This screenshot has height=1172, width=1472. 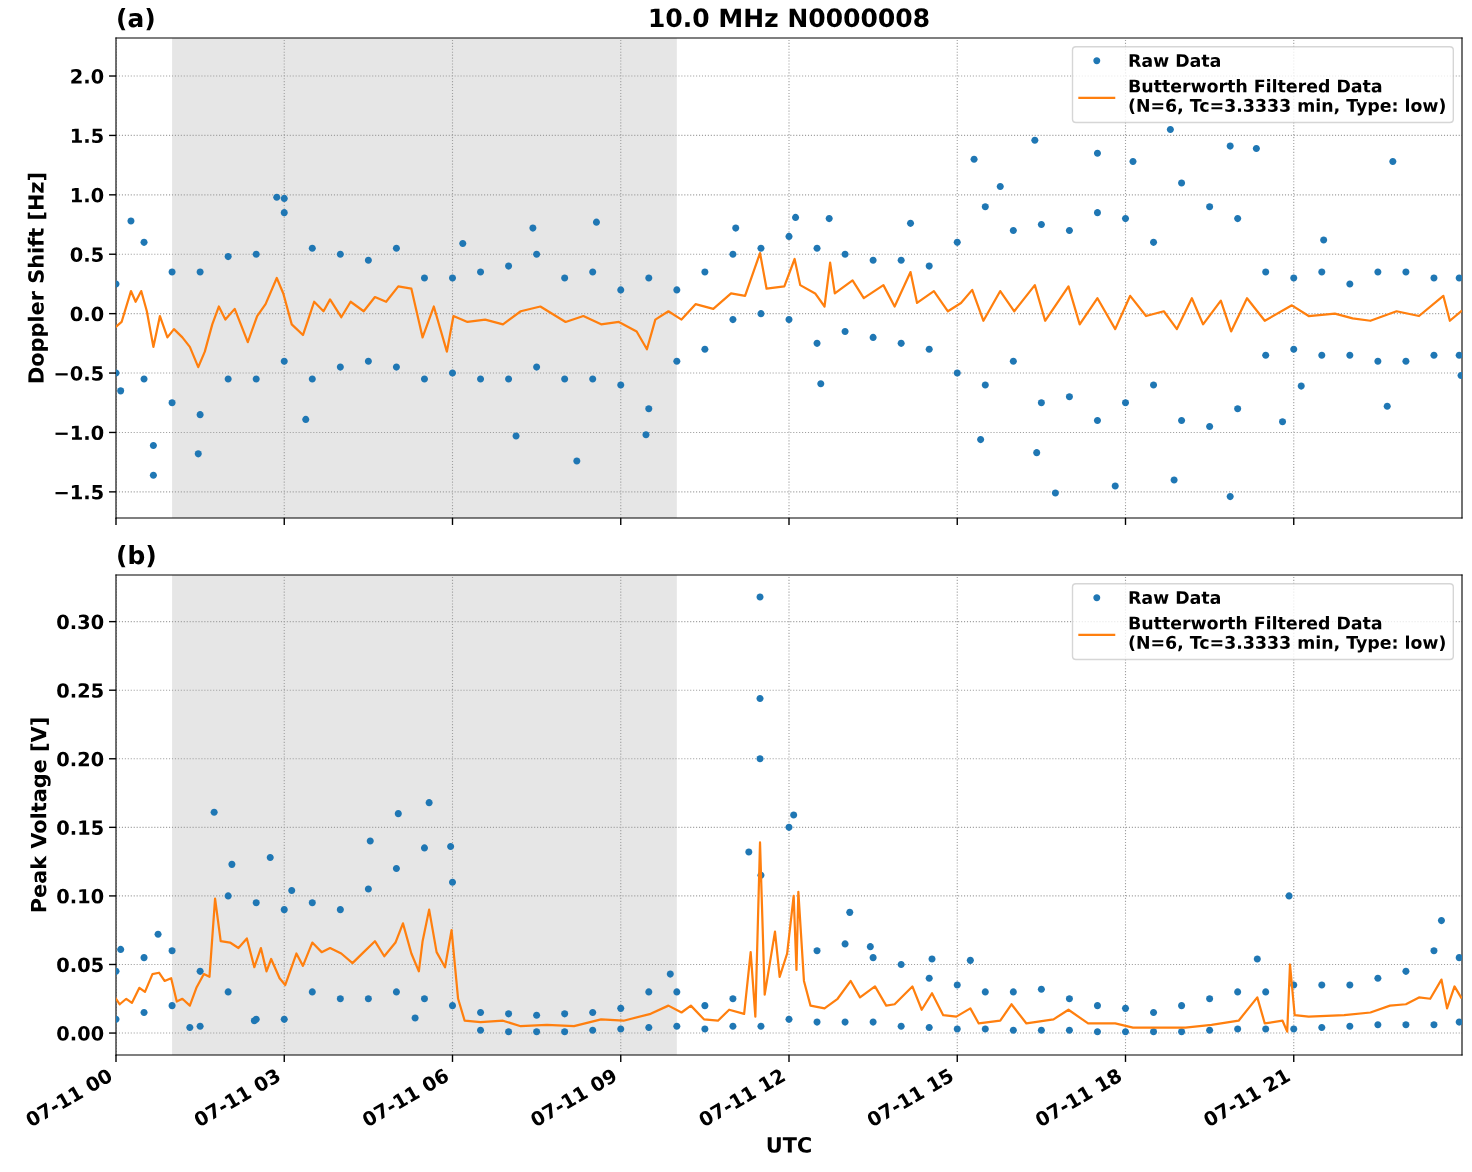 What do you see at coordinates (80, 690) in the screenshot?
I see `y-tick-label: 0.25` at bounding box center [80, 690].